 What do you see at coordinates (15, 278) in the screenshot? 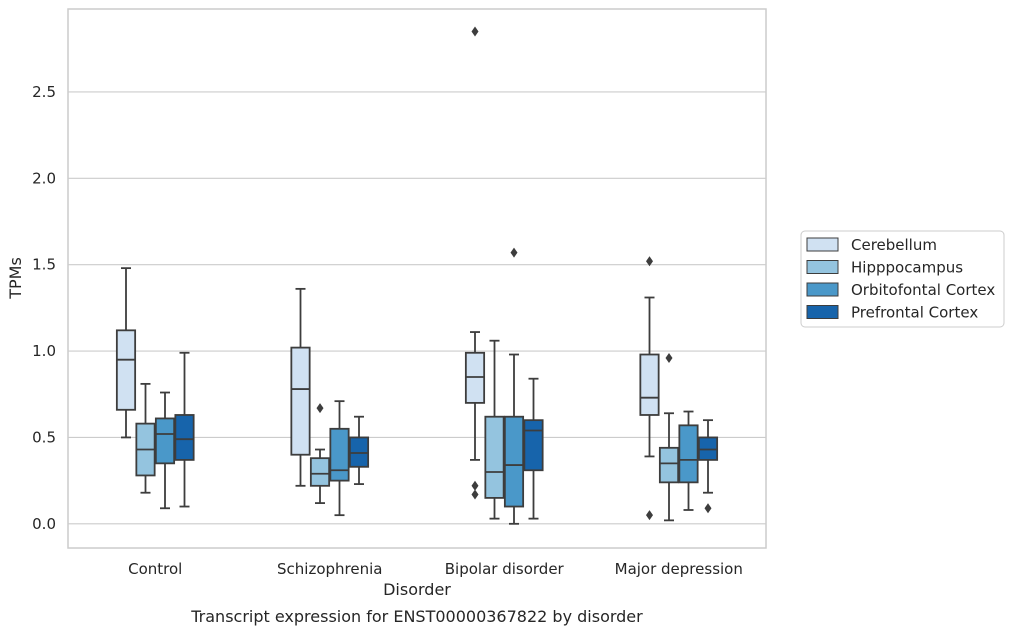
I see `y-axis-title: TPMs` at bounding box center [15, 278].